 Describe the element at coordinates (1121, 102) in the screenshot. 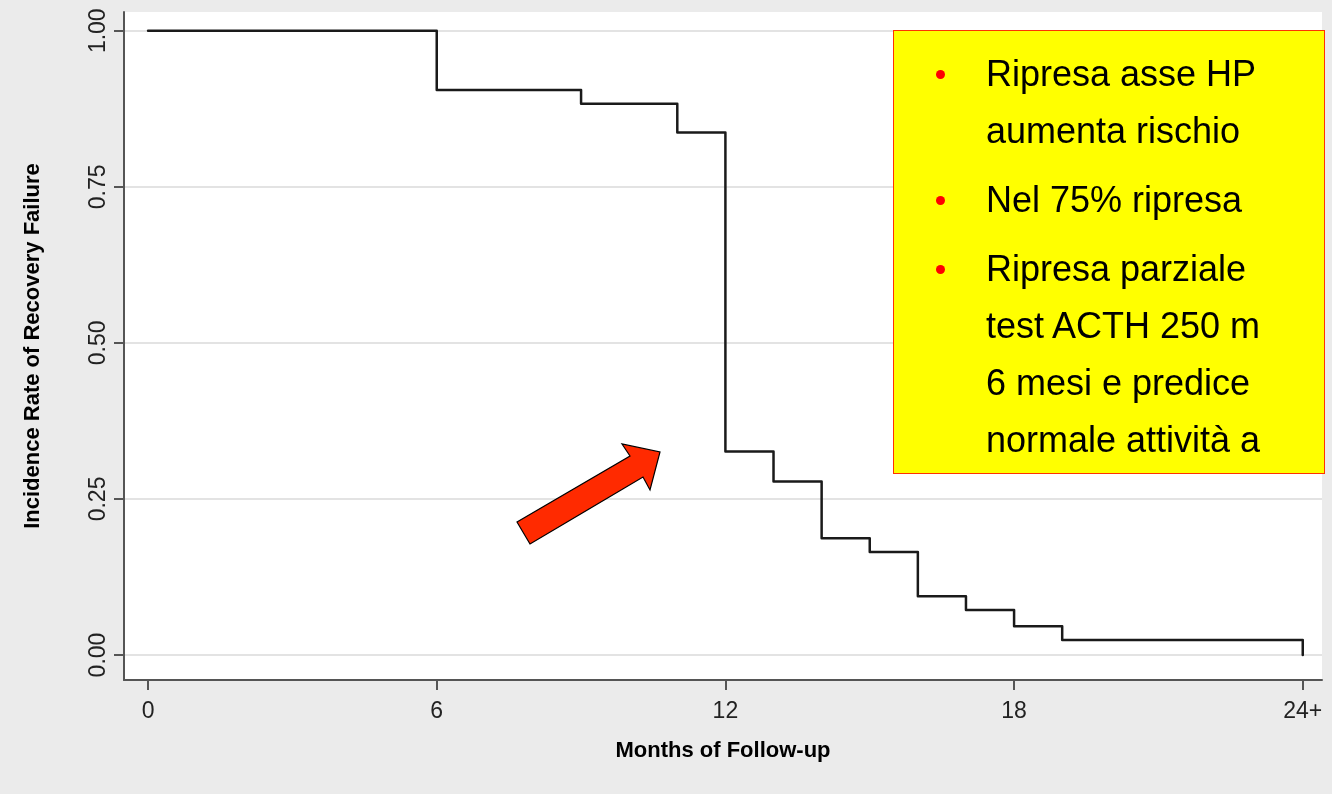

I see `annotation: Ripresa asse HP aumenta rischio` at that location.